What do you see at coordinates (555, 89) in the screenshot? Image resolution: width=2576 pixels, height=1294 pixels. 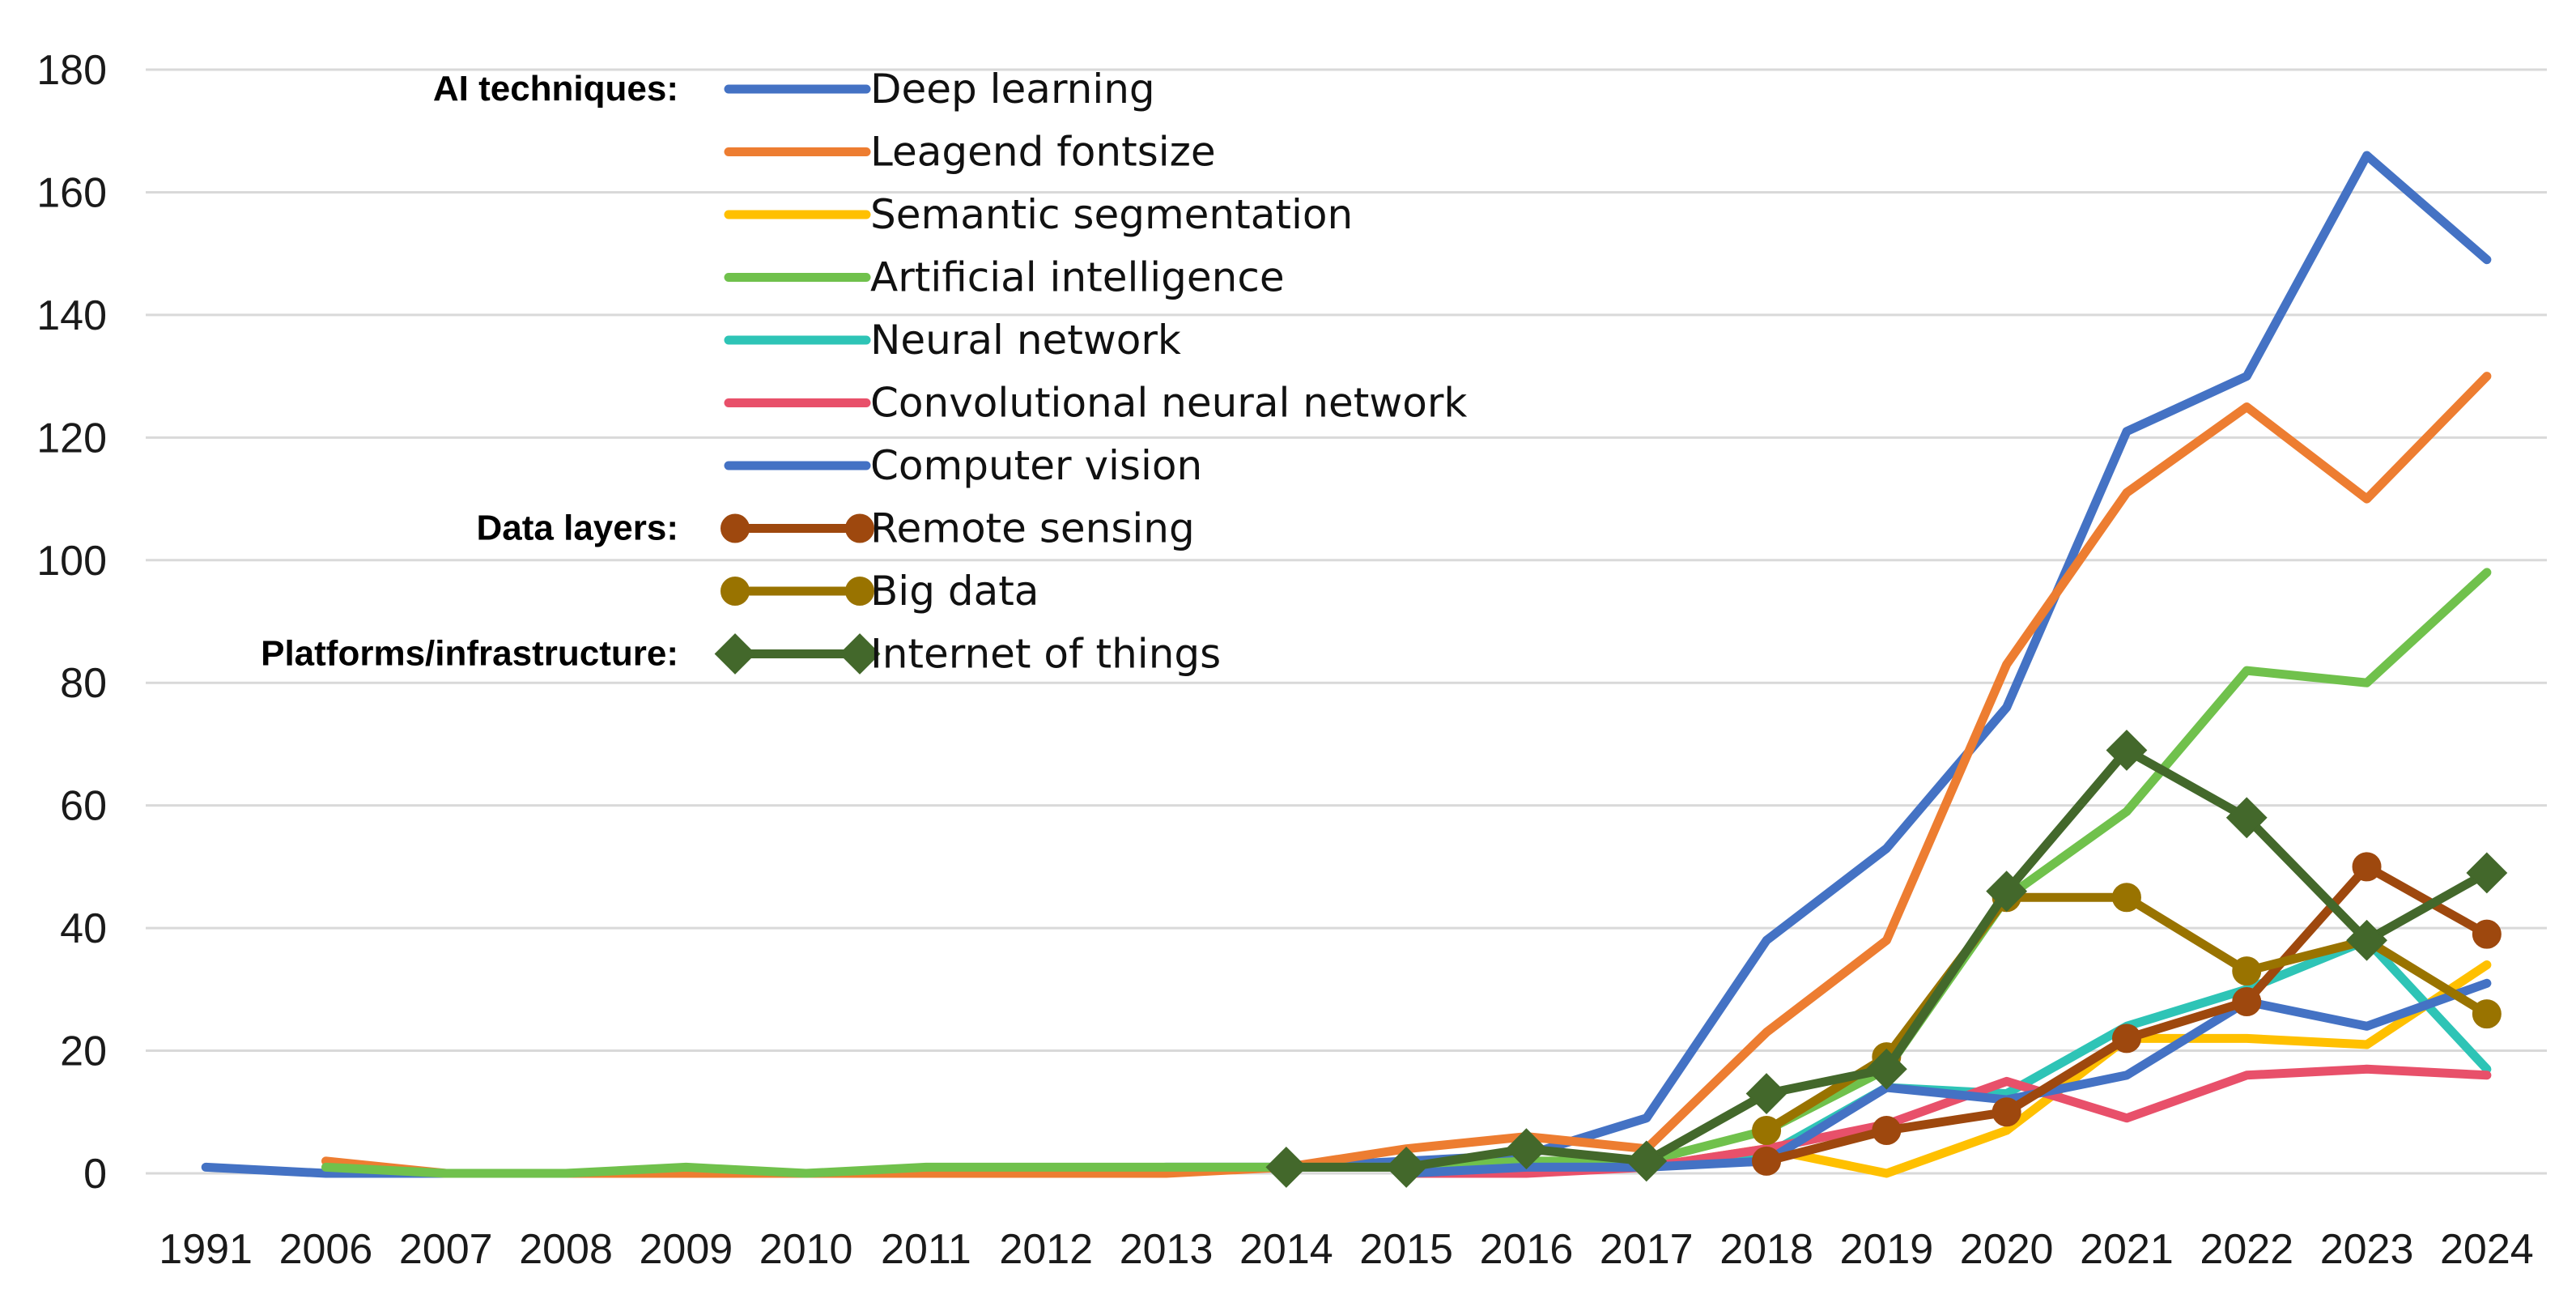 I see `legend-group-label: AI techniques:` at bounding box center [555, 89].